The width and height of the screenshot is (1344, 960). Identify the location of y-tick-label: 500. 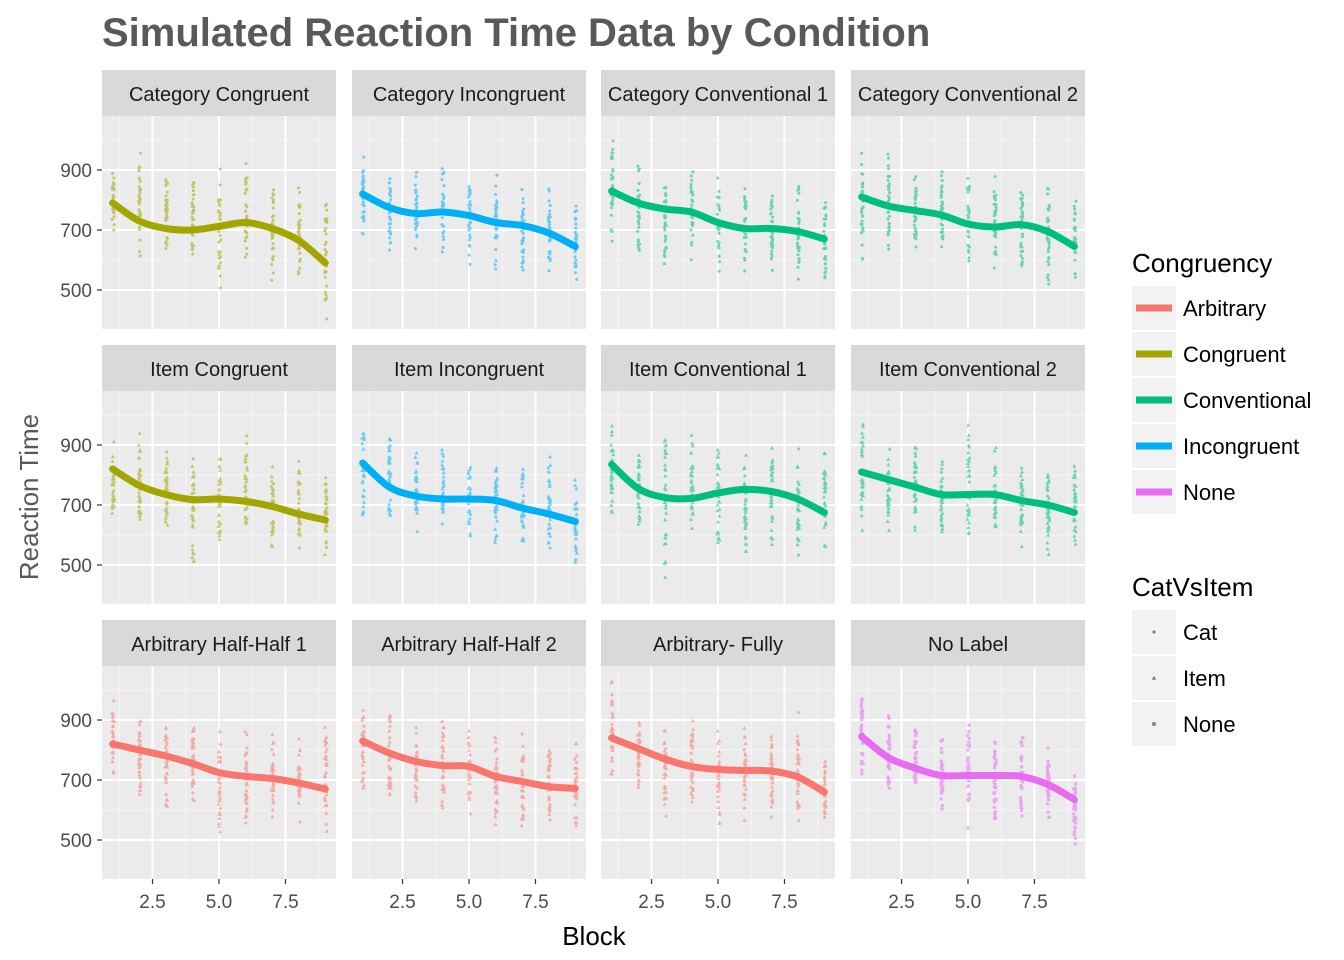
(76, 566).